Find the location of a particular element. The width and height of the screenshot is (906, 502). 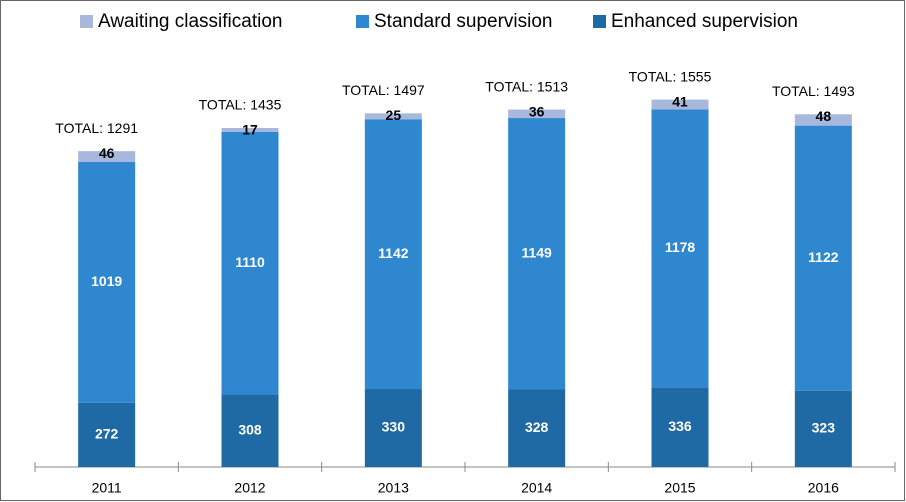

value-label: 336 is located at coordinates (680, 426).